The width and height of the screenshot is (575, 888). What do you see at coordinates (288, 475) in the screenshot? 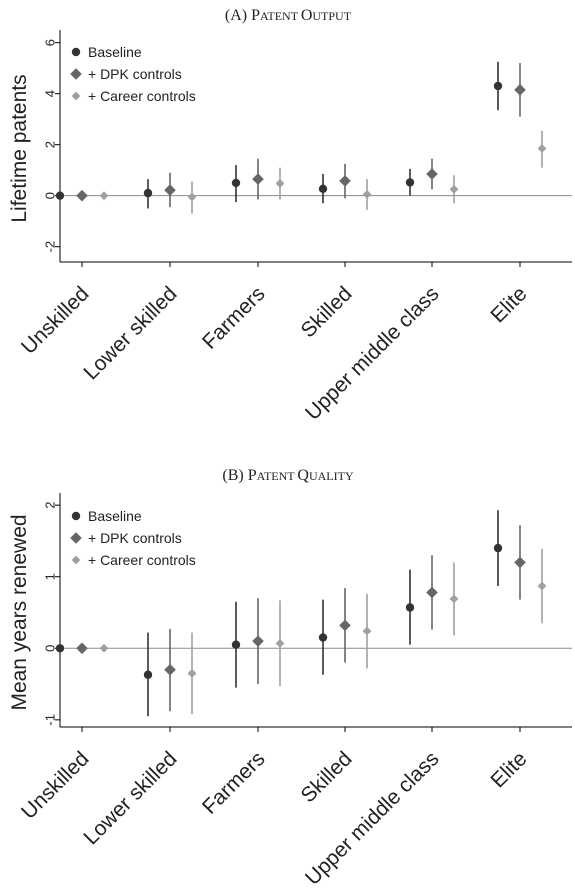
I see `panel-title: (B) PATENT QUALITY` at bounding box center [288, 475].